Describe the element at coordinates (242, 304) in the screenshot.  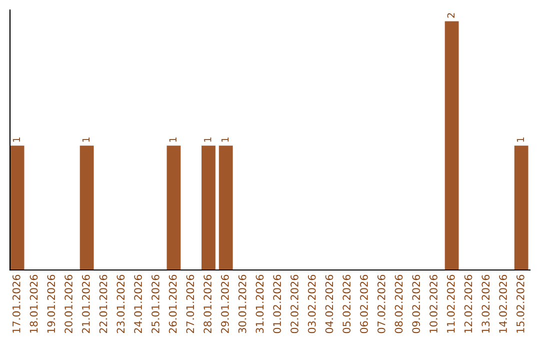
I see `x-tick-label: 30.01.2026` at that location.